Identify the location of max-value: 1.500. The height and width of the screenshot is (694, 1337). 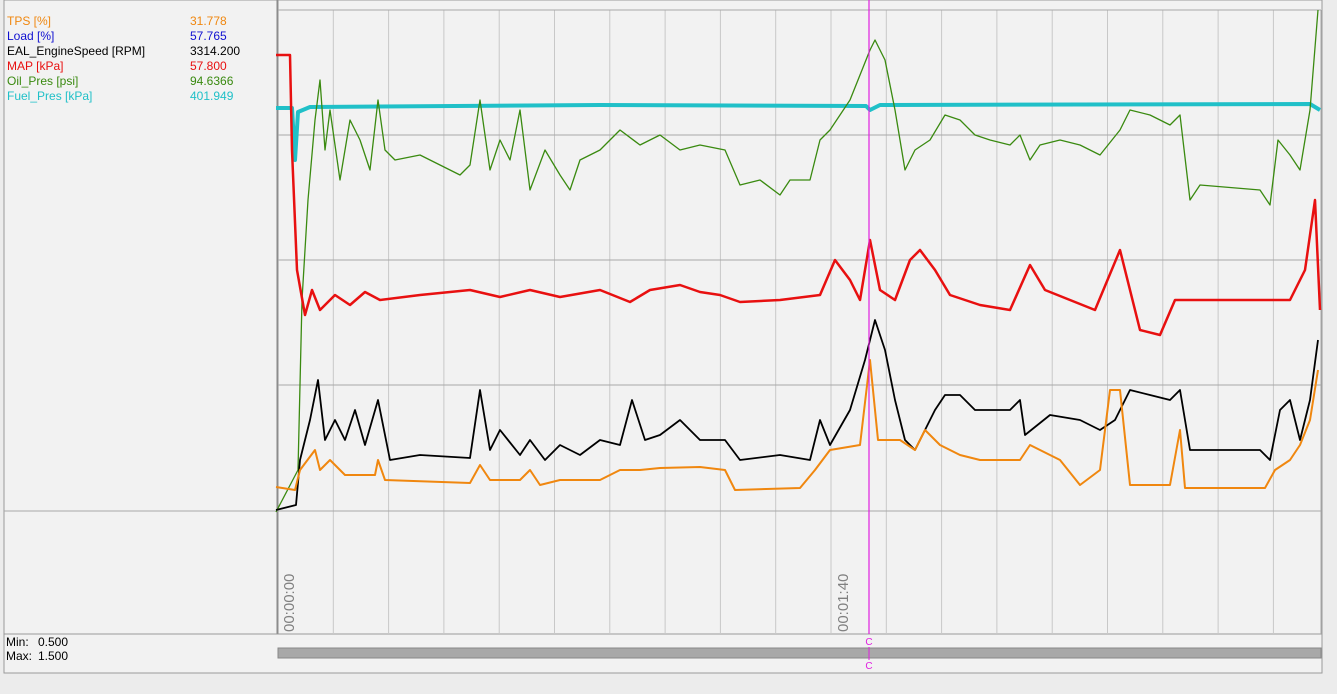
(53, 656).